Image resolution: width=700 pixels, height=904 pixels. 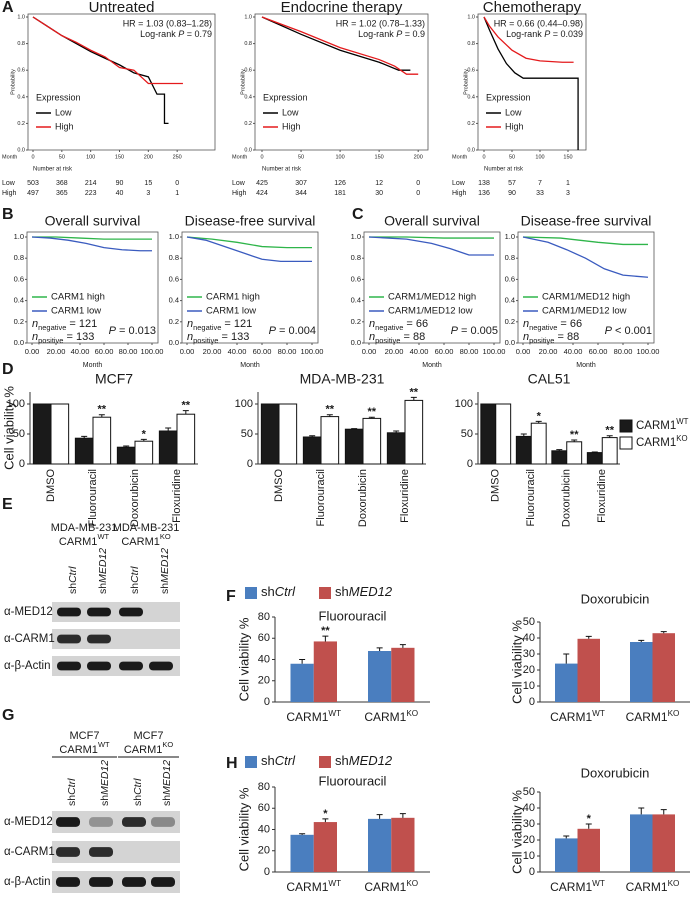 I want to click on annotation: HR = 0.66 (0.44–0.98), so click(x=538, y=23).